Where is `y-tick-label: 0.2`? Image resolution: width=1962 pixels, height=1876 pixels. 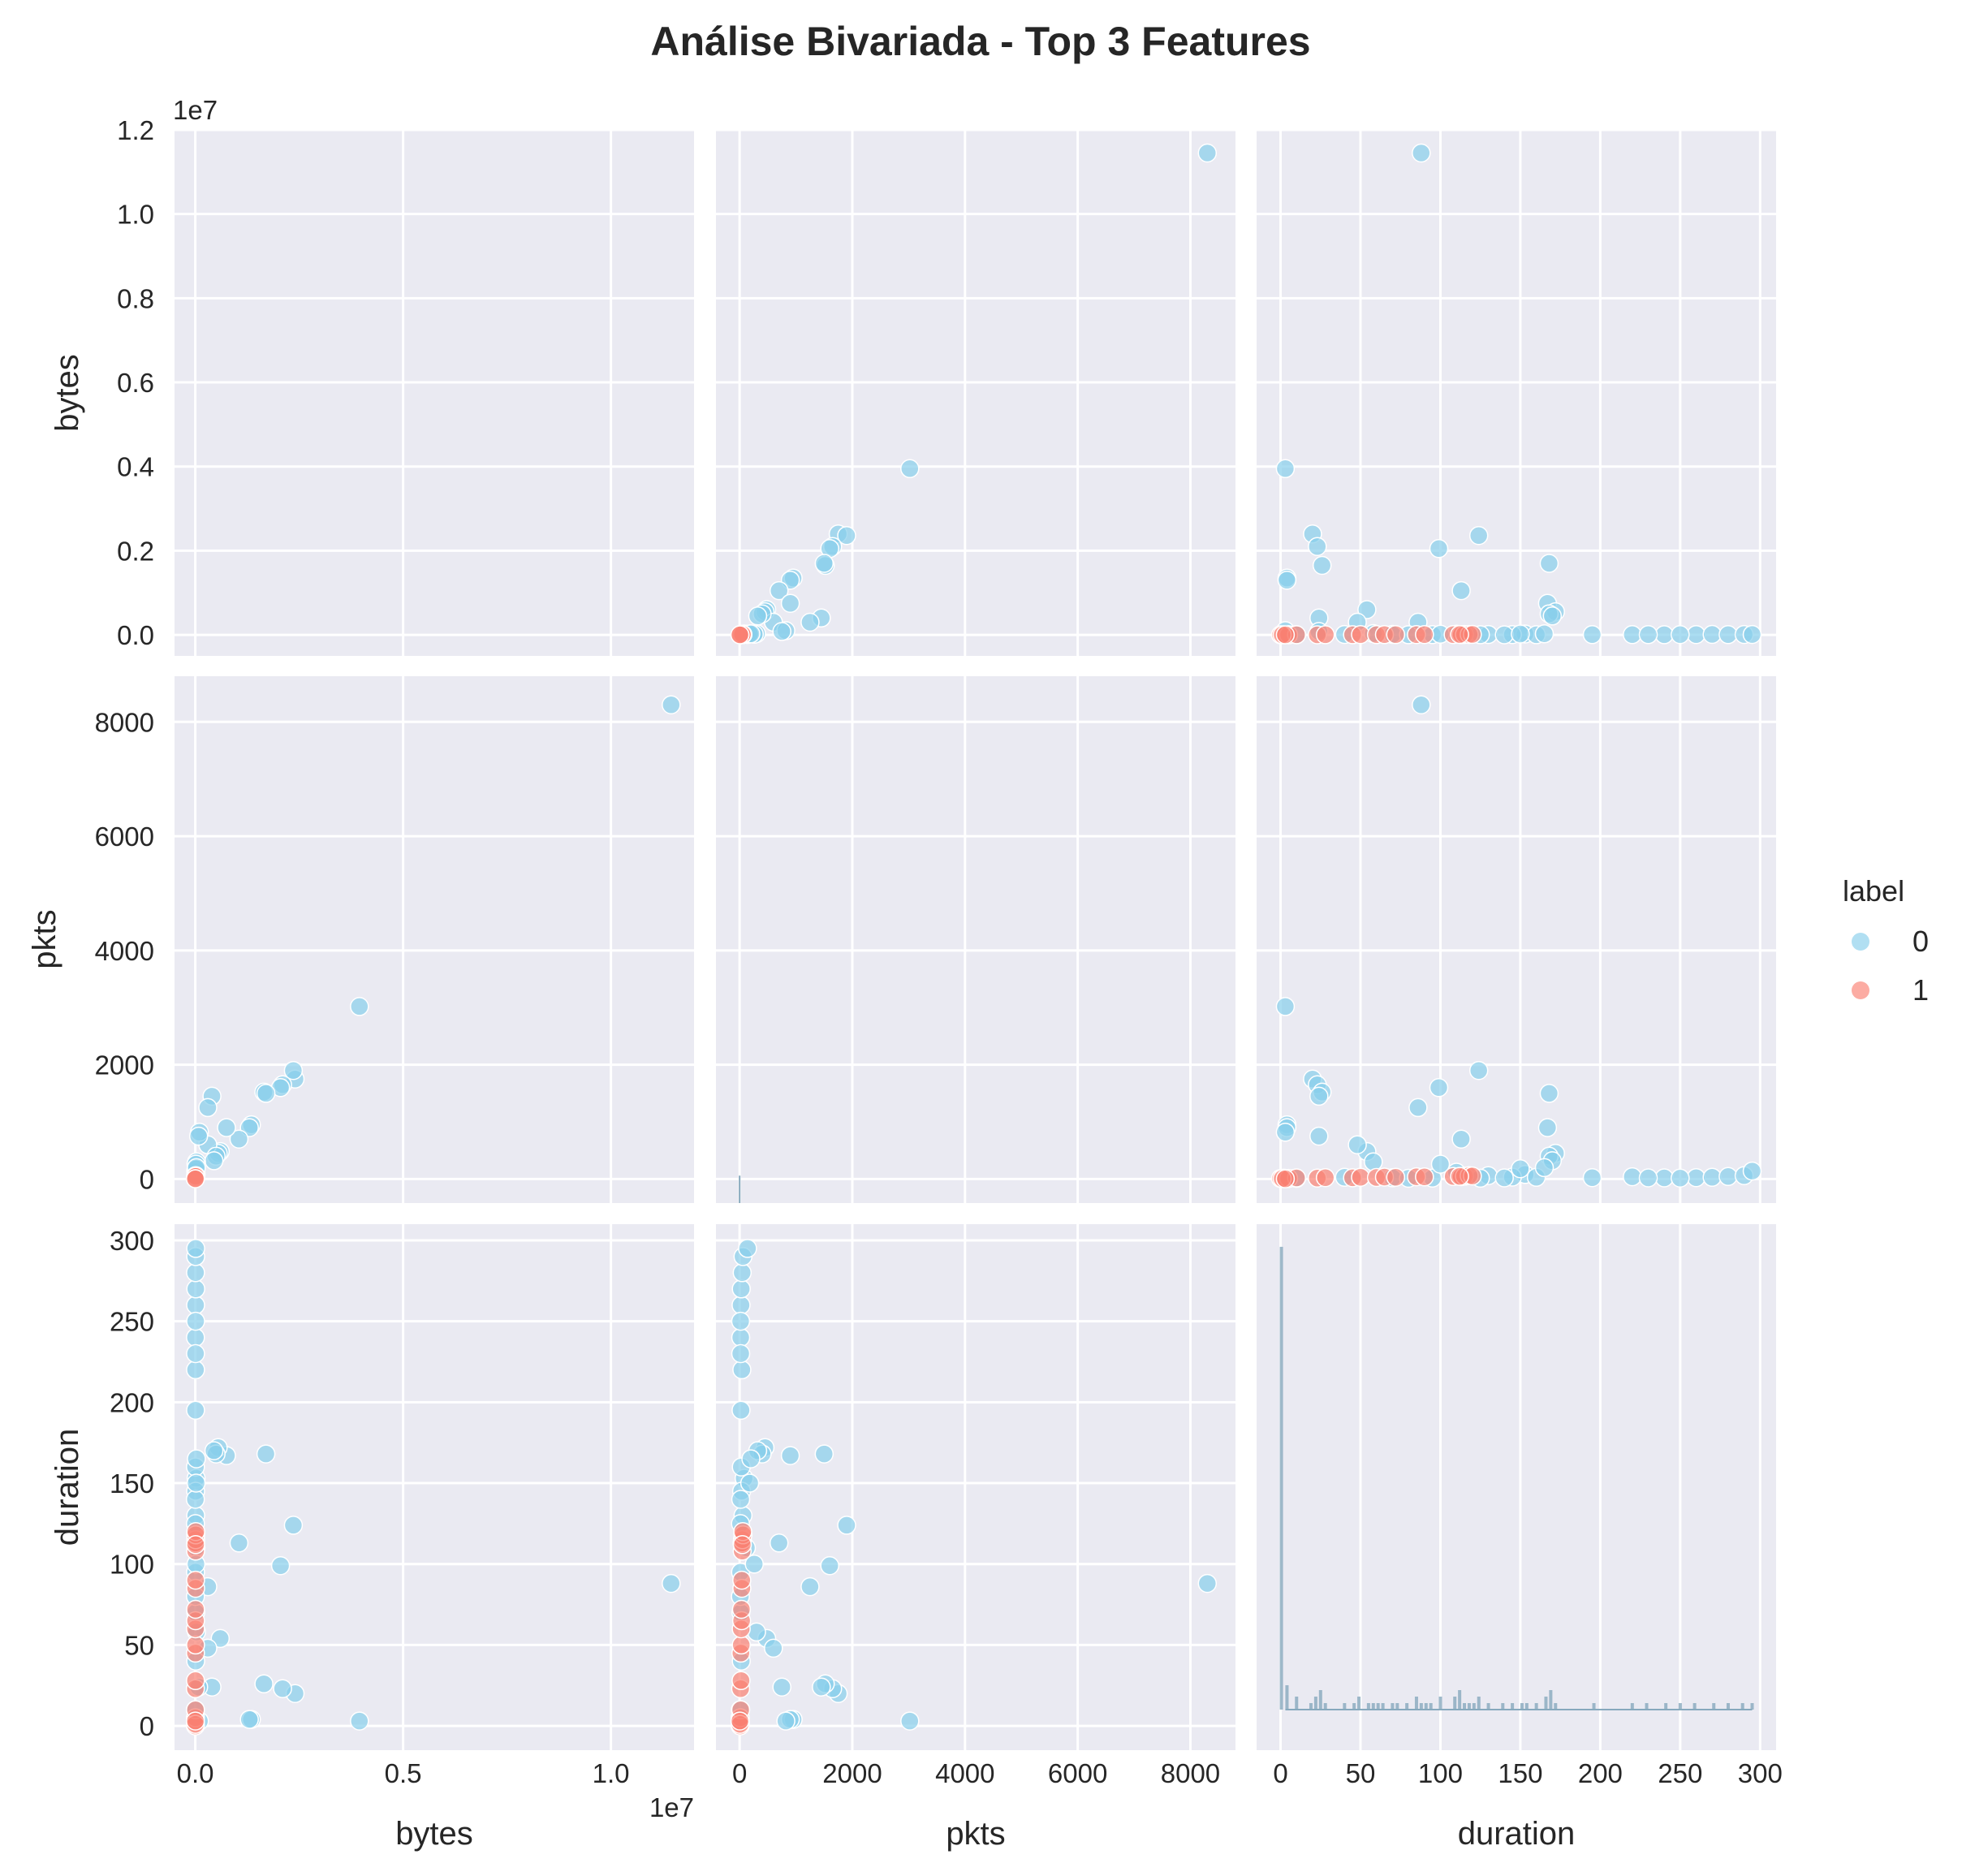 y-tick-label: 0.2 is located at coordinates (135, 551).